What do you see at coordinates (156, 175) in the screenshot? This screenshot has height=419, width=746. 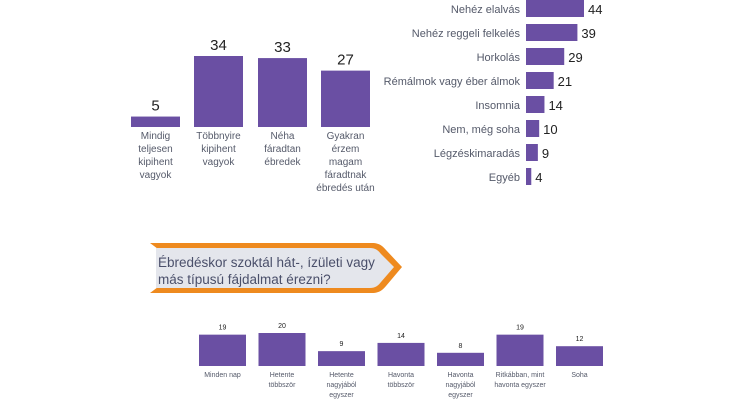 I see `category-label-rested-0: vagyok` at bounding box center [156, 175].